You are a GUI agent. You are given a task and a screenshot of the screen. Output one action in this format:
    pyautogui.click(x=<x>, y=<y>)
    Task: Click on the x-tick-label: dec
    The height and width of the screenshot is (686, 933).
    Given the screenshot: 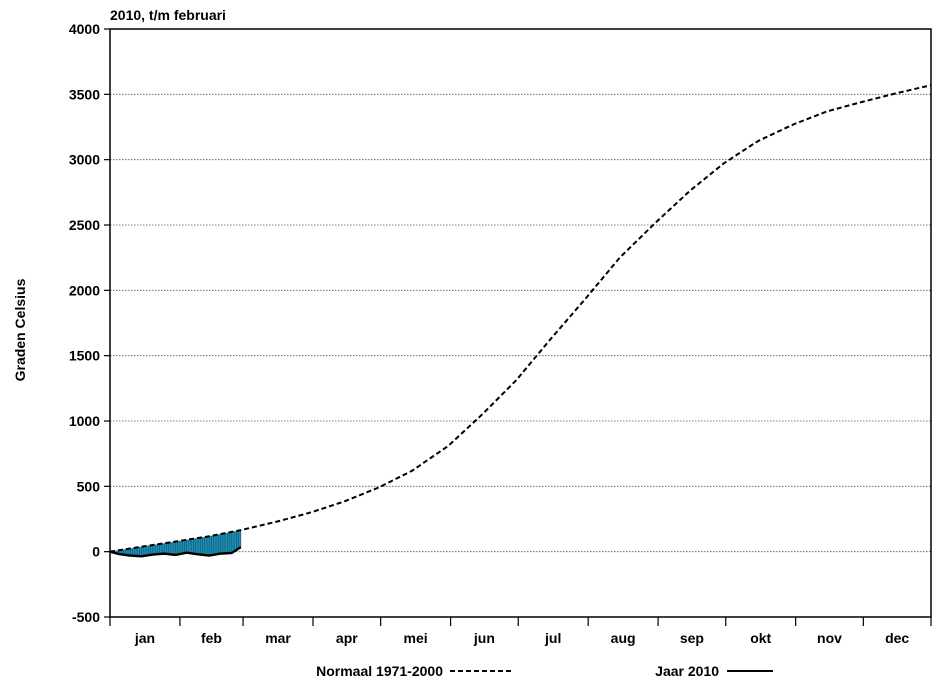 What is the action you would take?
    pyautogui.click(x=897, y=638)
    